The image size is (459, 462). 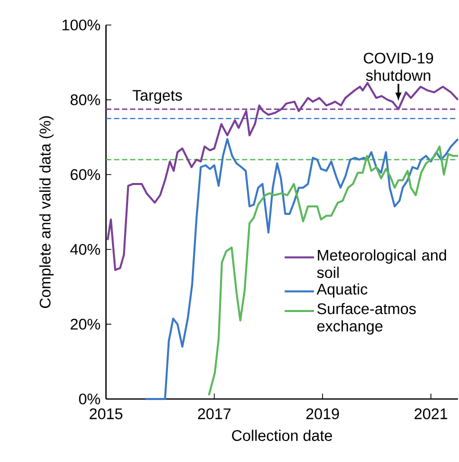 I want to click on y-tick-label: 0%, so click(x=89, y=399).